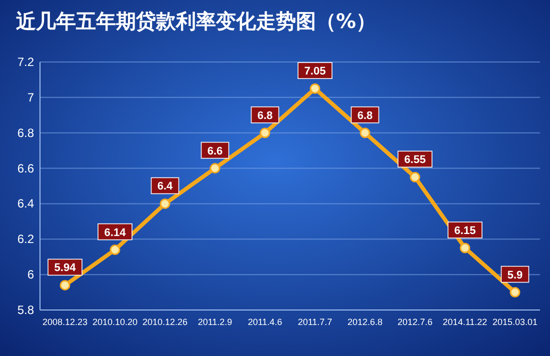 The image size is (550, 356). I want to click on data-label: 6.55, so click(415, 160).